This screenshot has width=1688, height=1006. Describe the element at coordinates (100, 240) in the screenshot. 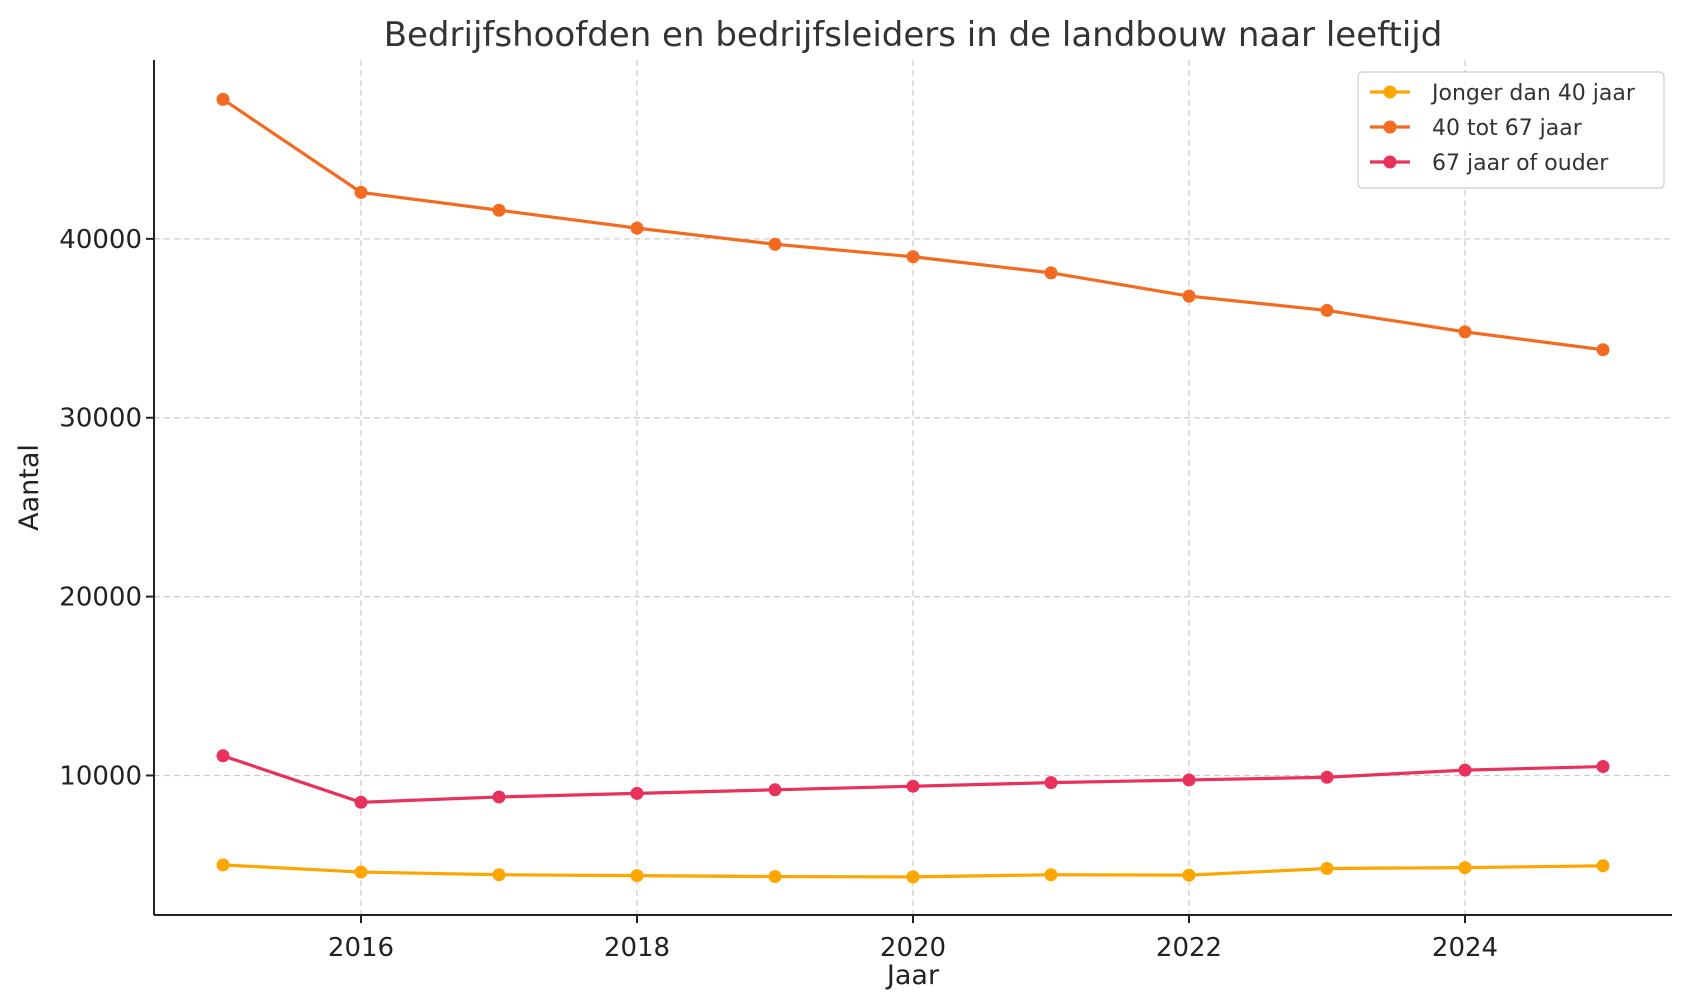

I see `y-tick-label: 40000` at that location.